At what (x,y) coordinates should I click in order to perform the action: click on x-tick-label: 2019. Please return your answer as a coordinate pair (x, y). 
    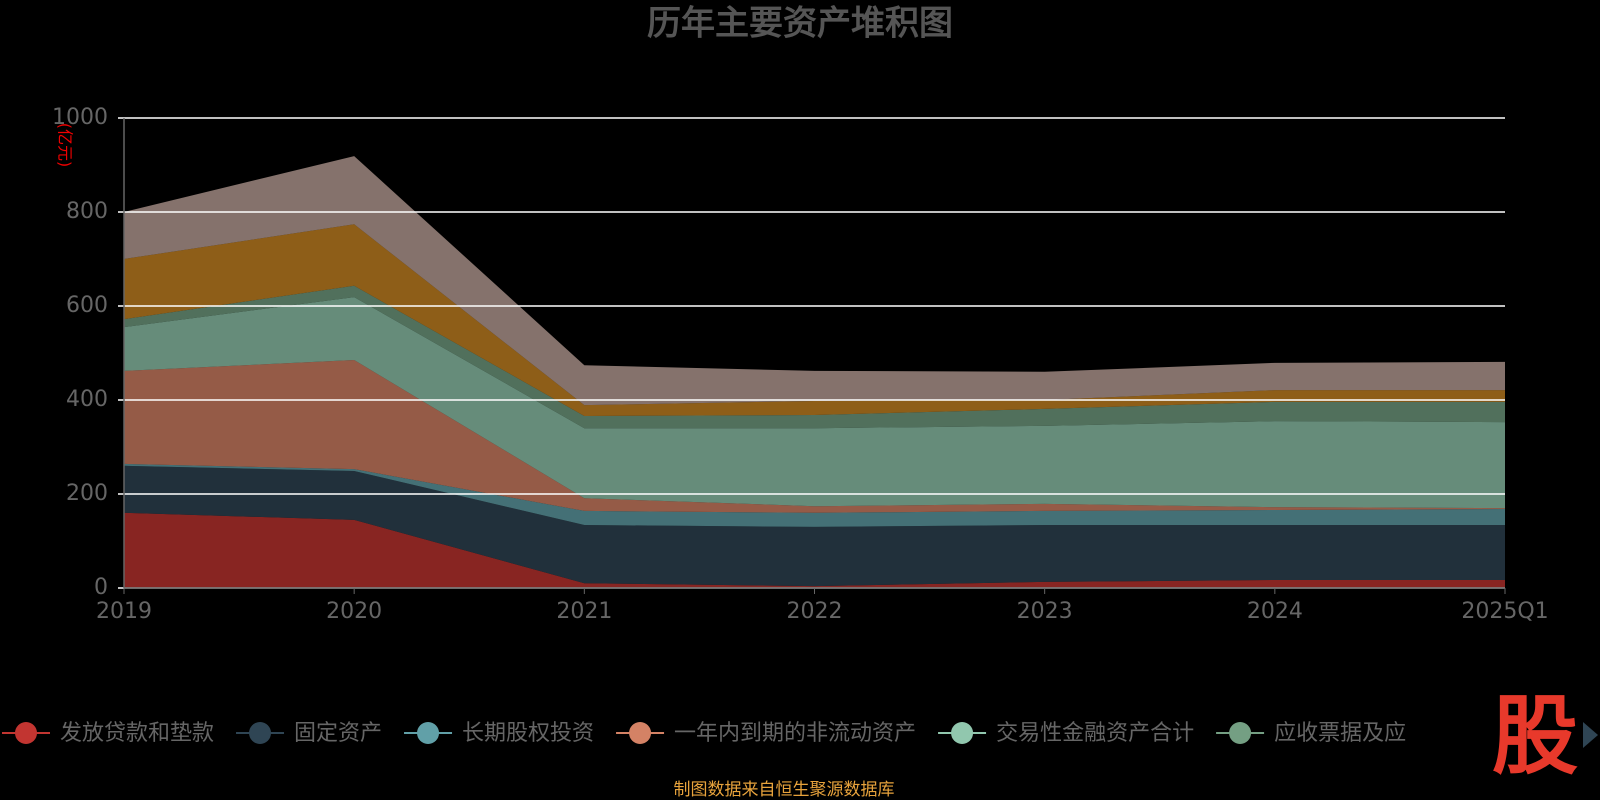
    Looking at the image, I should click on (124, 611).